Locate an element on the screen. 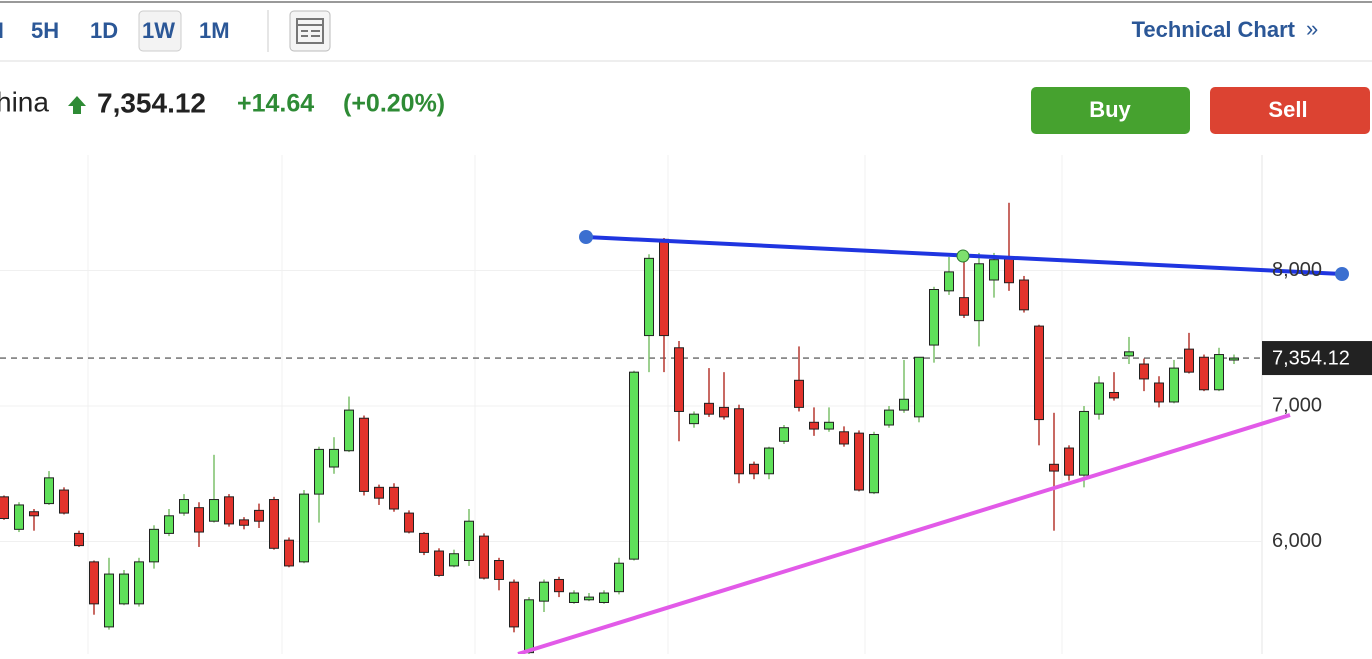 The height and width of the screenshot is (659, 1372). interval: 1D is located at coordinates (104, 30).